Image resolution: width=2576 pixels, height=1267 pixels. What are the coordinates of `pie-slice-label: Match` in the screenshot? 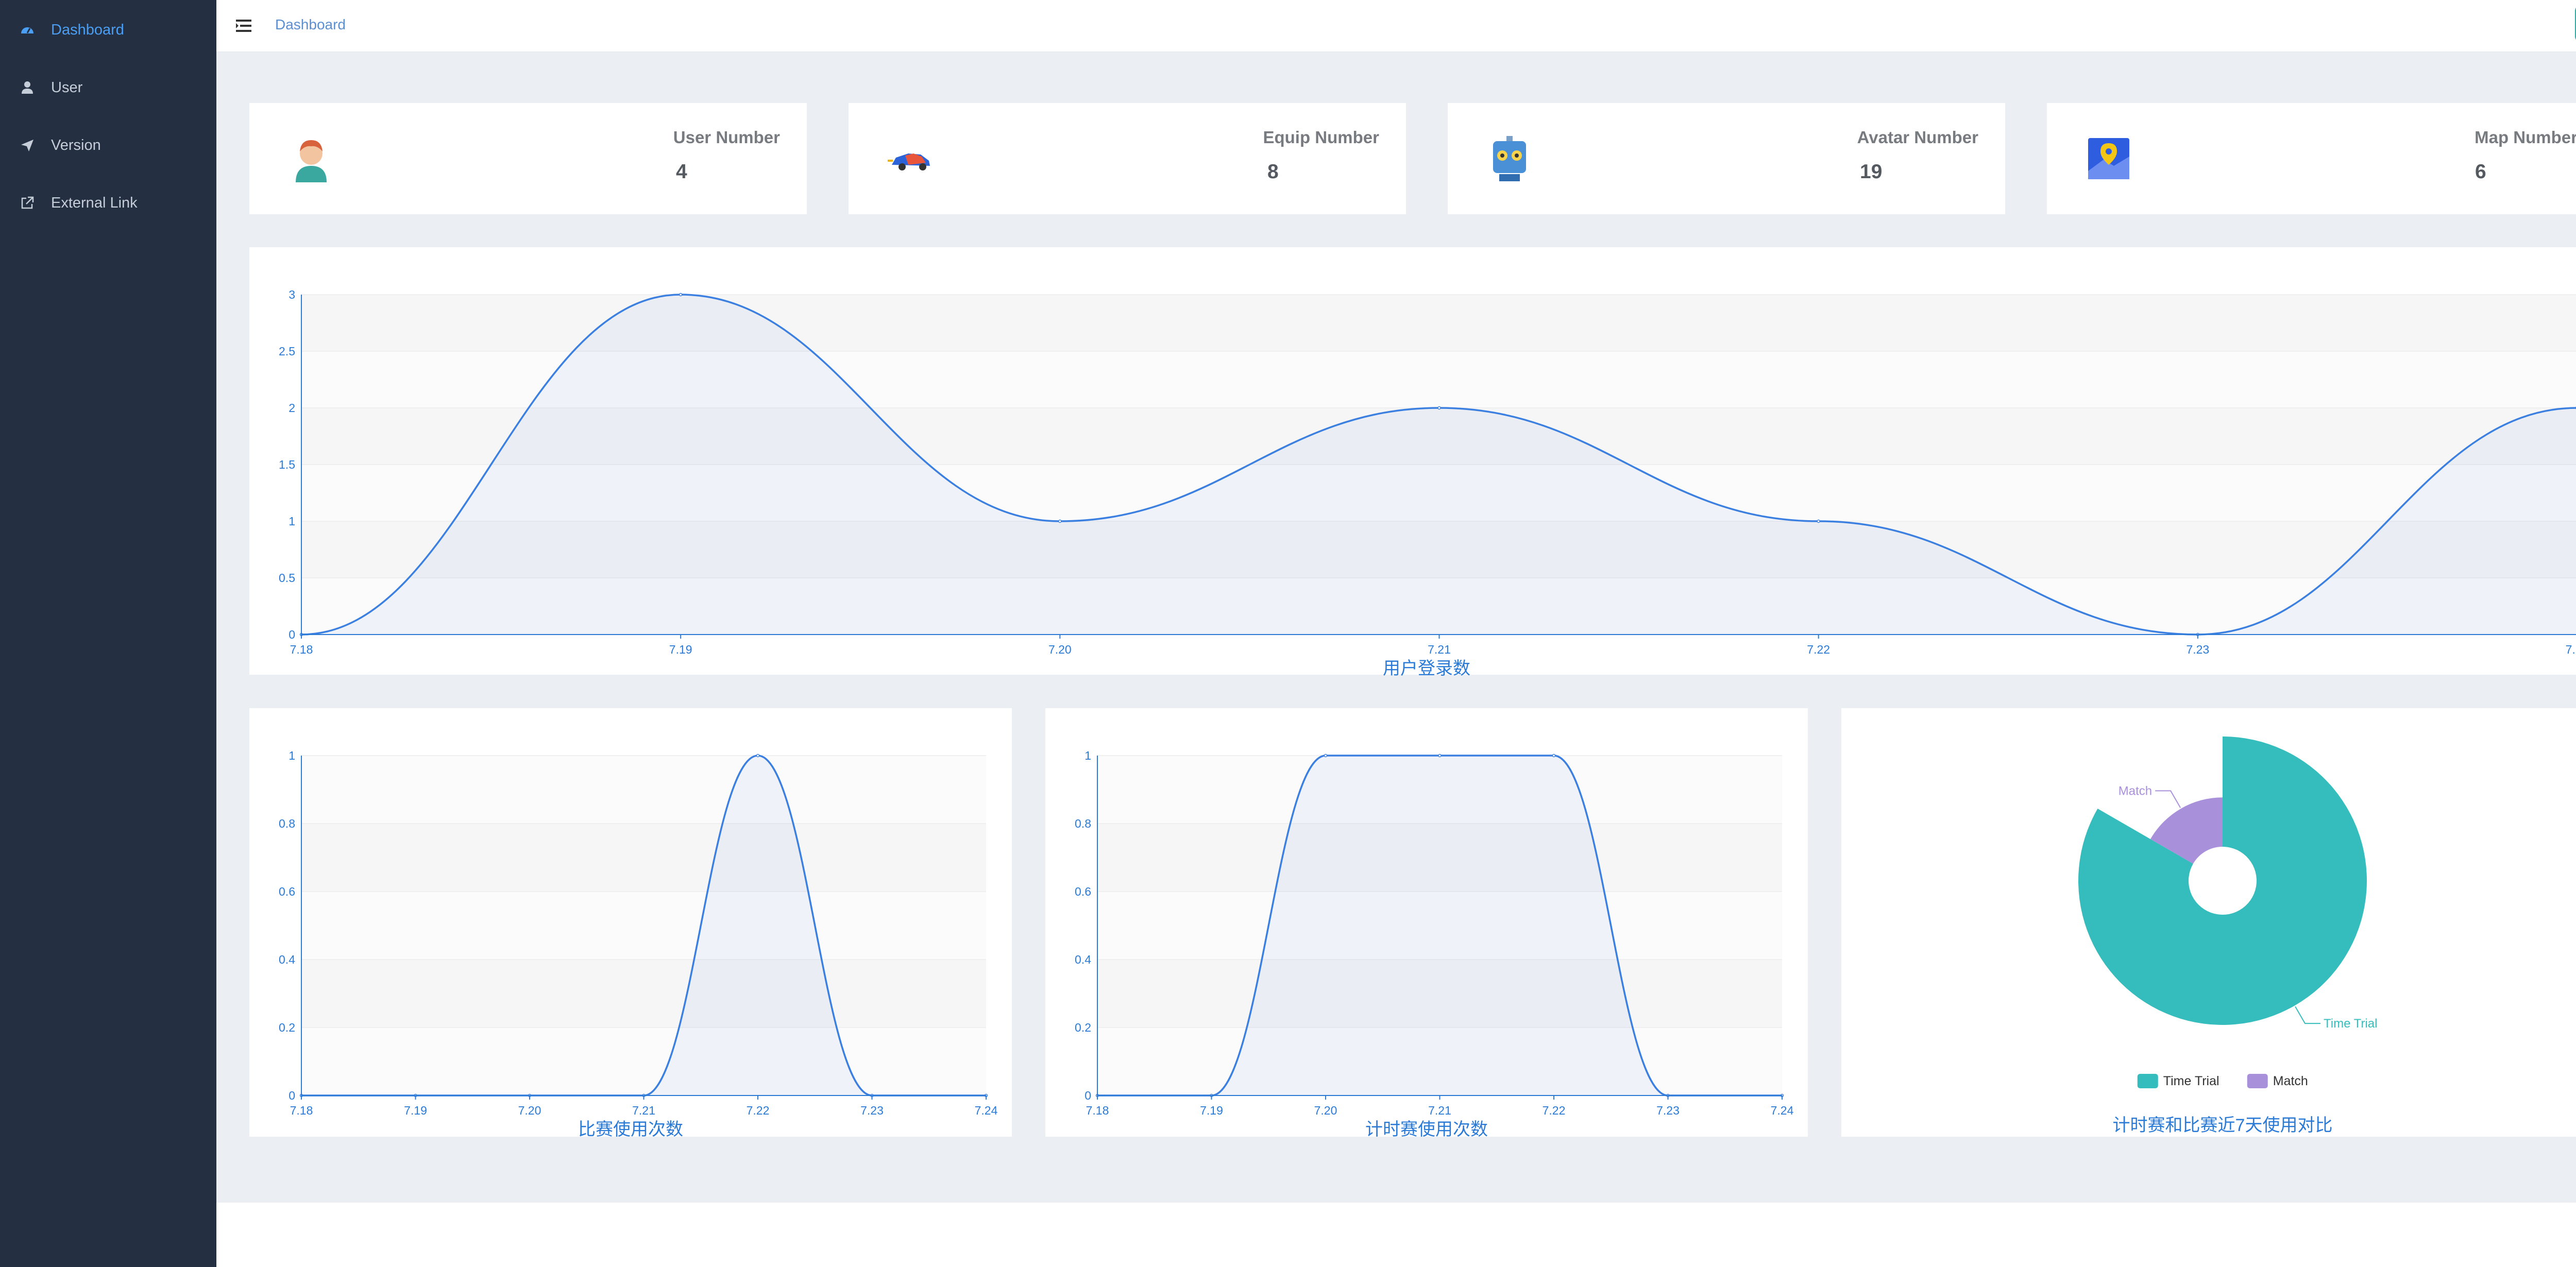 It's located at (2135, 791).